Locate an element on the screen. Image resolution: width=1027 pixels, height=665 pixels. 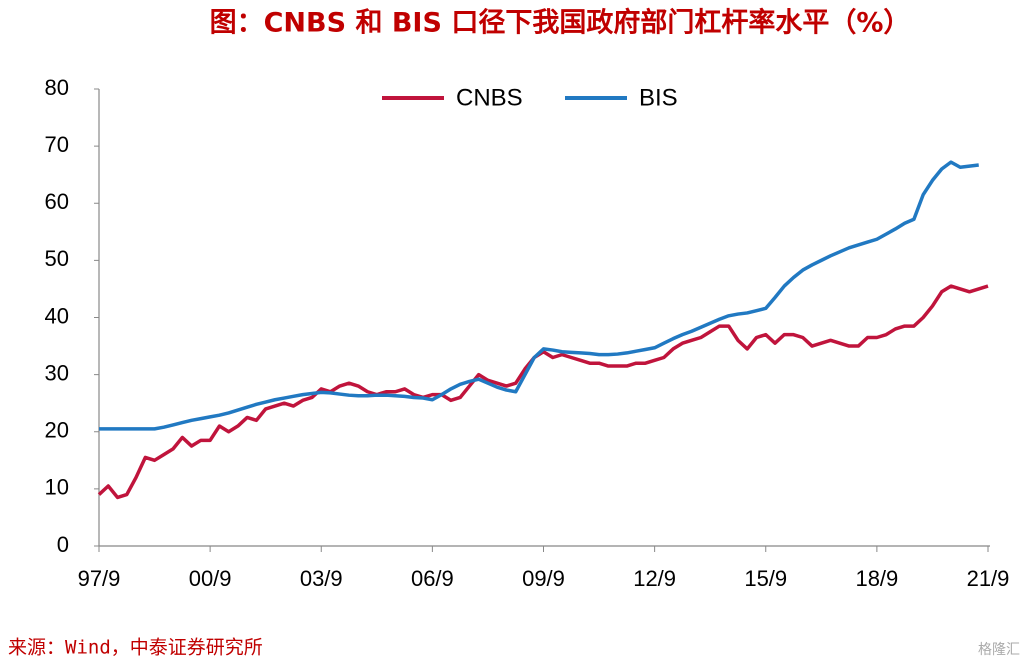
x-tick-label: 97/9 is located at coordinates (99, 578).